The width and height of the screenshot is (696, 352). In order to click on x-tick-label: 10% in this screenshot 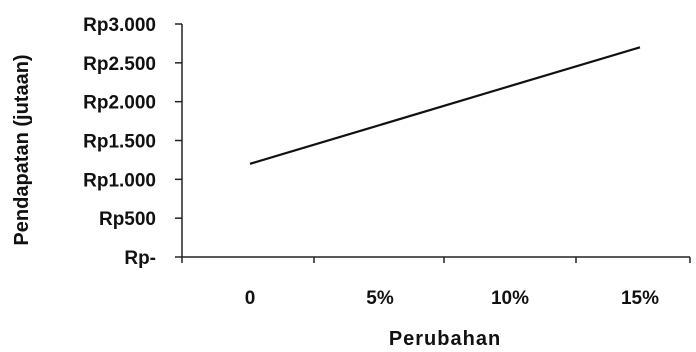, I will do `click(510, 298)`.